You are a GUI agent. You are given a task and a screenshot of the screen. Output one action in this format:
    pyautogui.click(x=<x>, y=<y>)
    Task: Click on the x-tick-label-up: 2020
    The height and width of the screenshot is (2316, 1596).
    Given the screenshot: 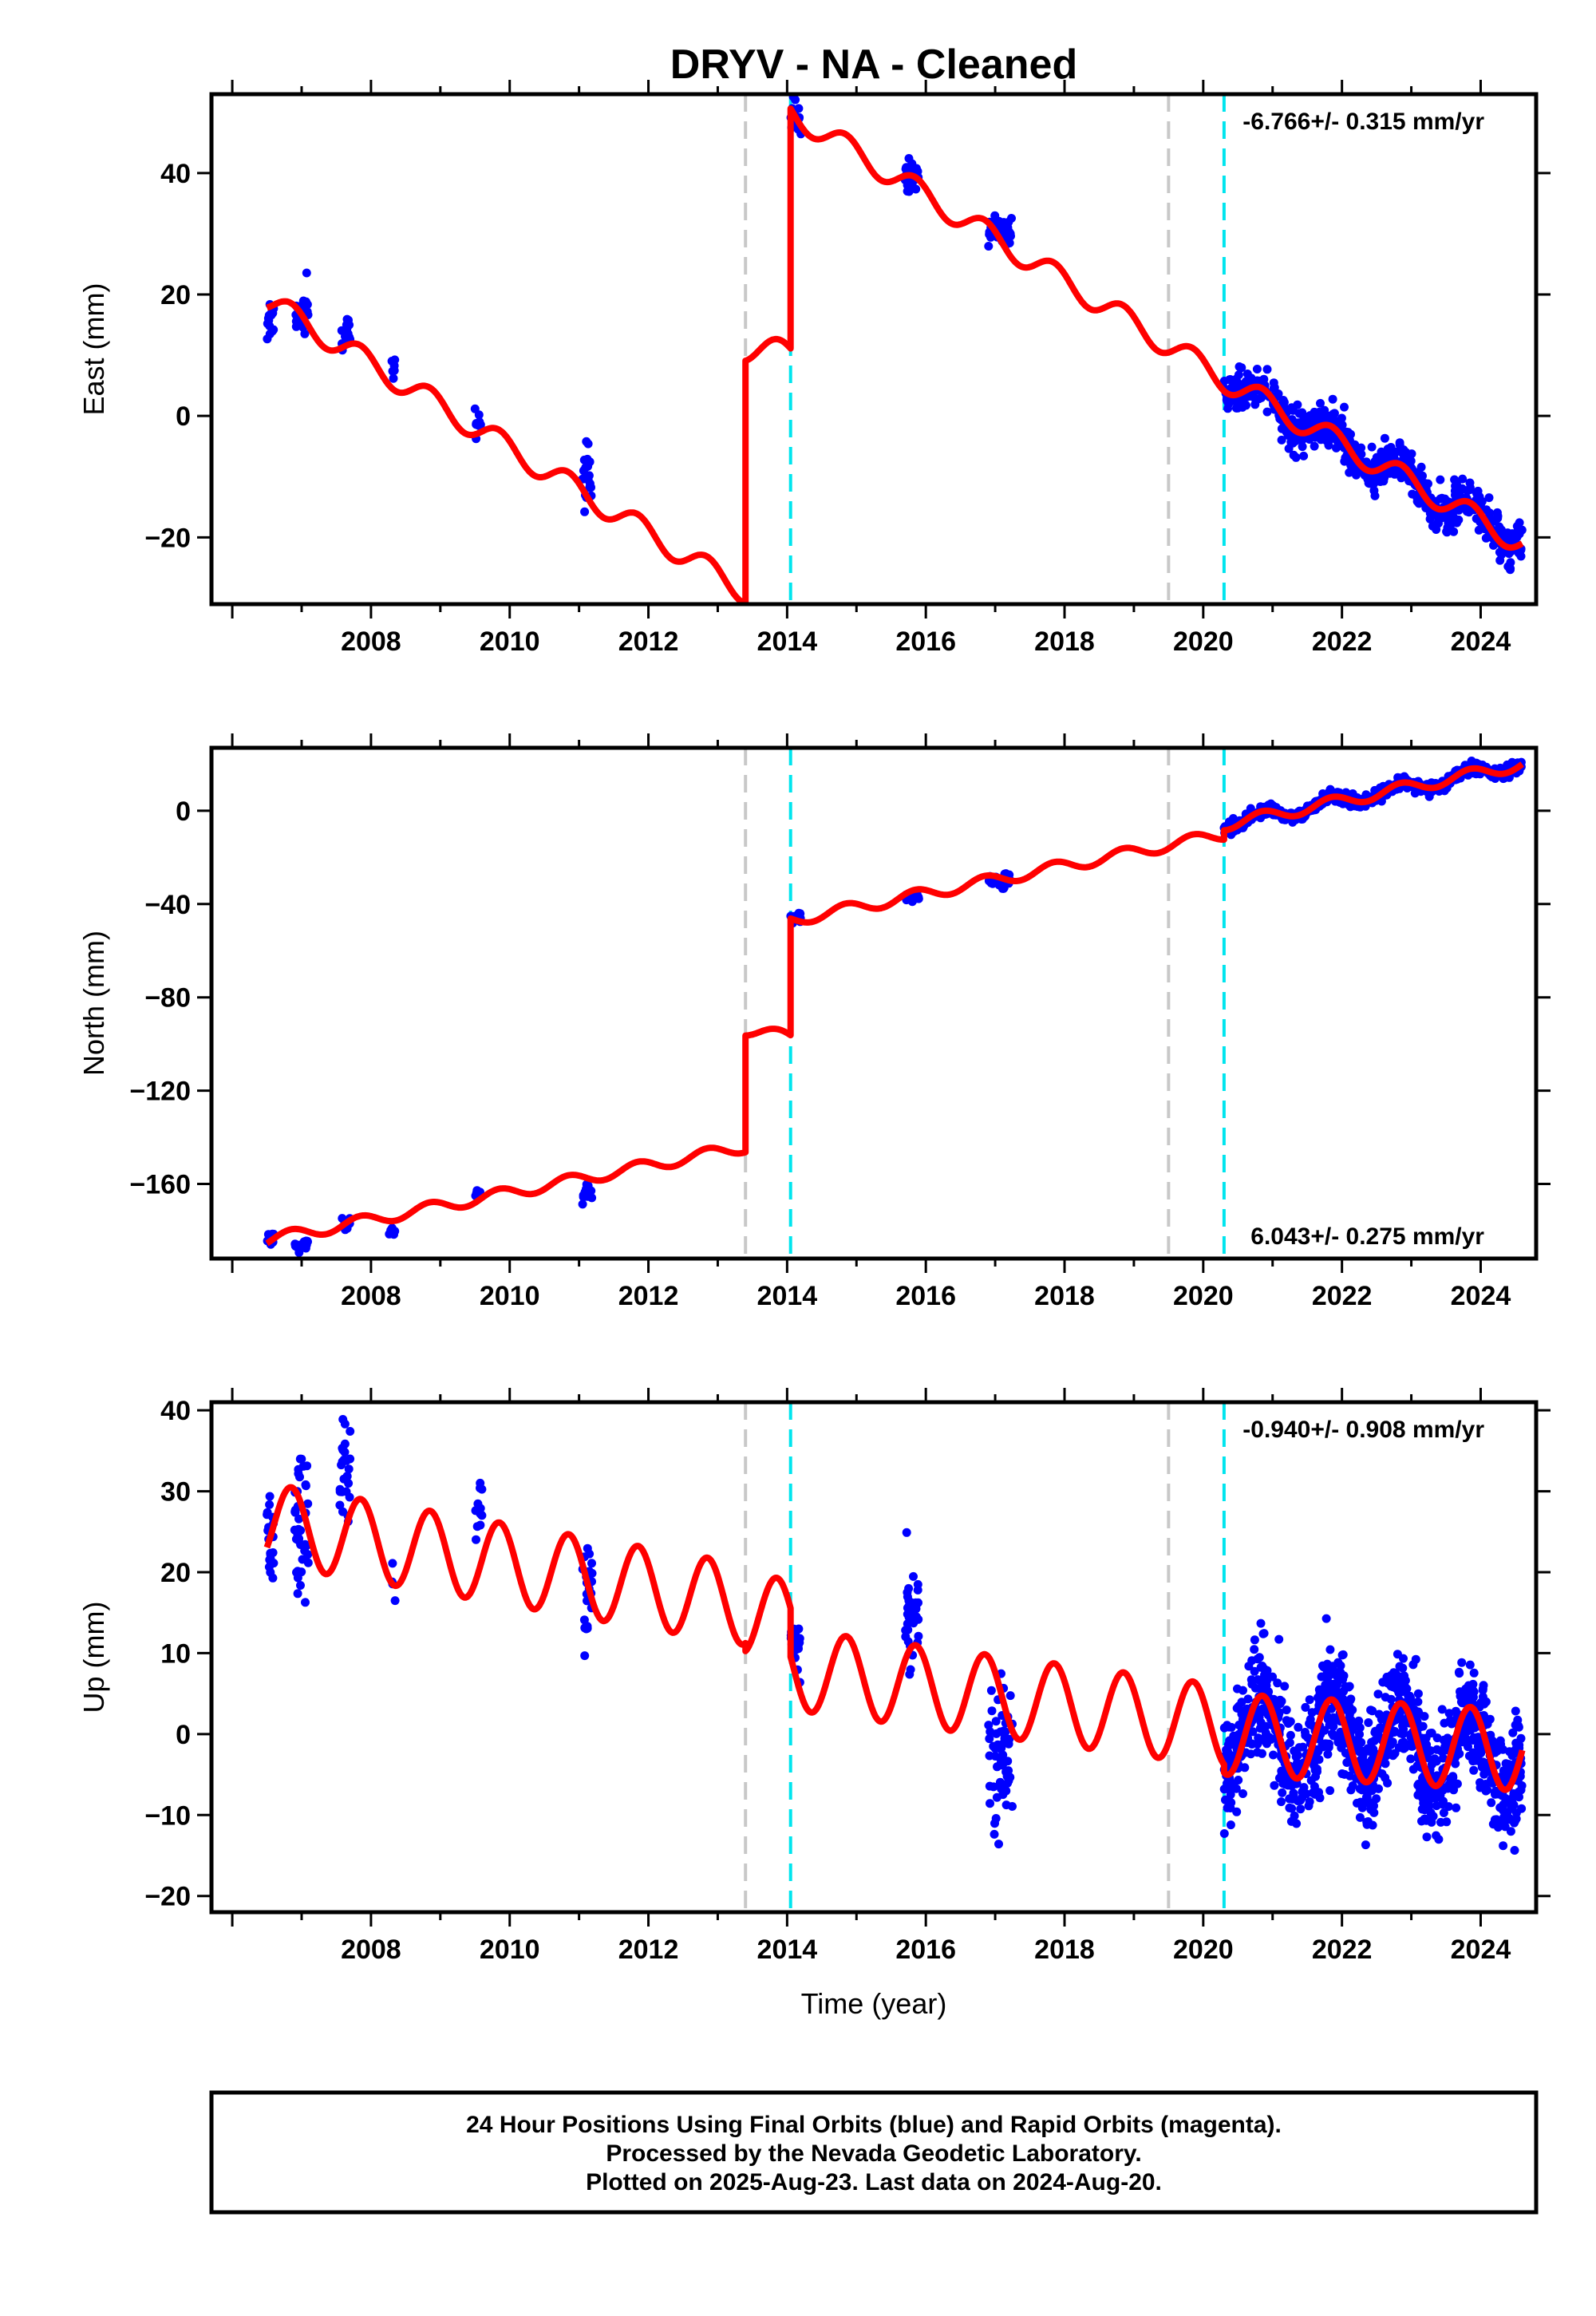 What is the action you would take?
    pyautogui.click(x=1203, y=1950)
    